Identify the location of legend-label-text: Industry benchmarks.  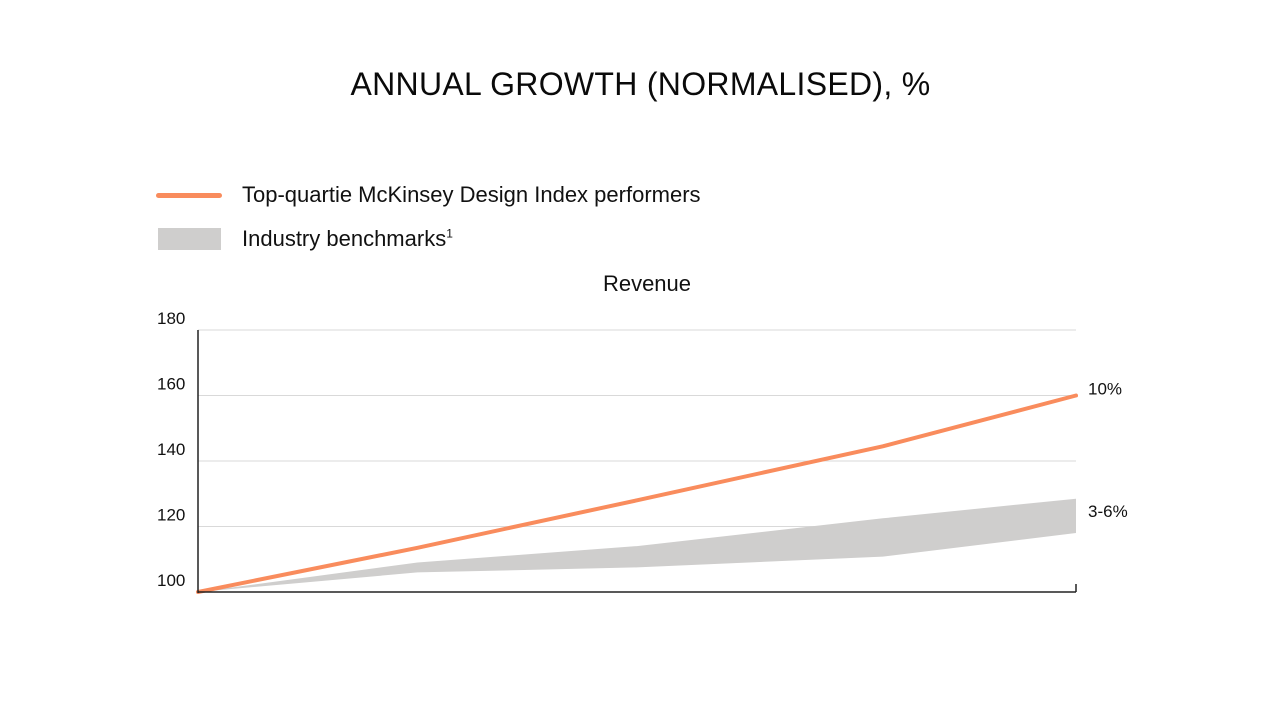
(344, 238).